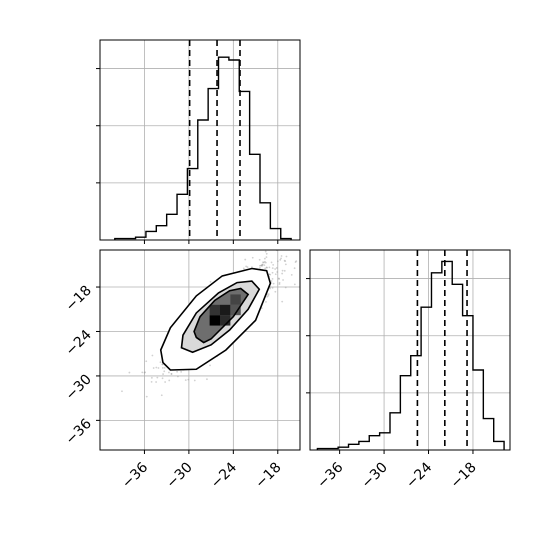  What do you see at coordinates (79, 299) in the screenshot?
I see `y-tick-label: −18` at bounding box center [79, 299].